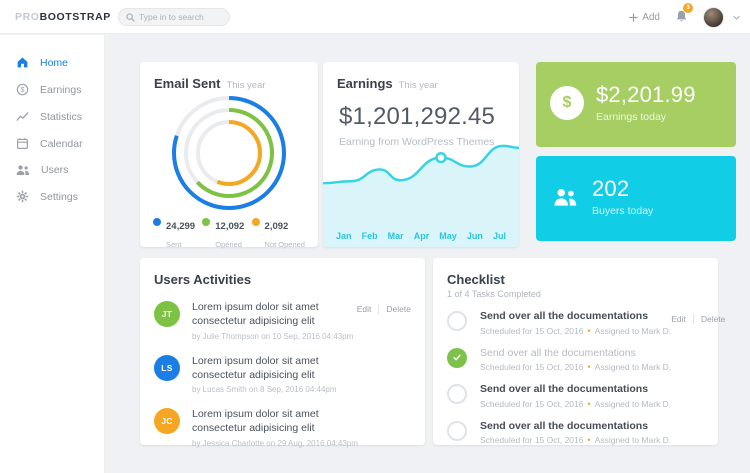 The width and height of the screenshot is (750, 473). I want to click on chevron-down-icon, so click(736, 17).